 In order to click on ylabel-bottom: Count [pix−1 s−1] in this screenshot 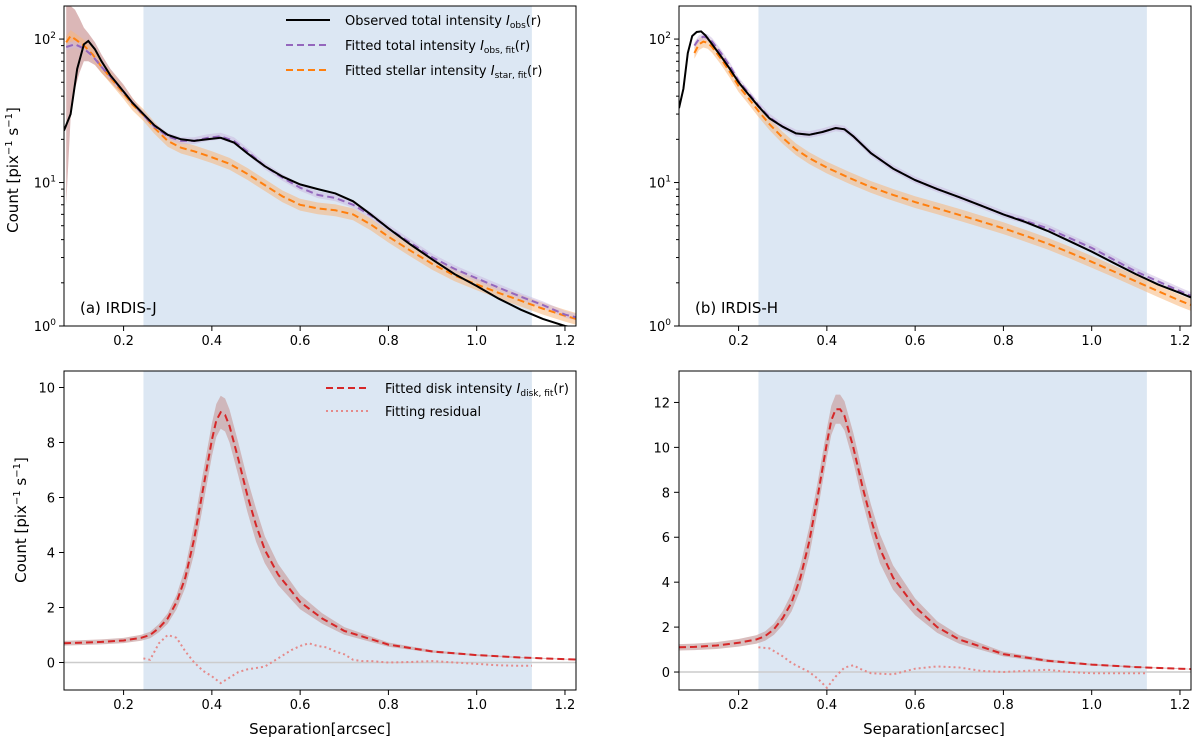, I will do `click(21, 520)`.